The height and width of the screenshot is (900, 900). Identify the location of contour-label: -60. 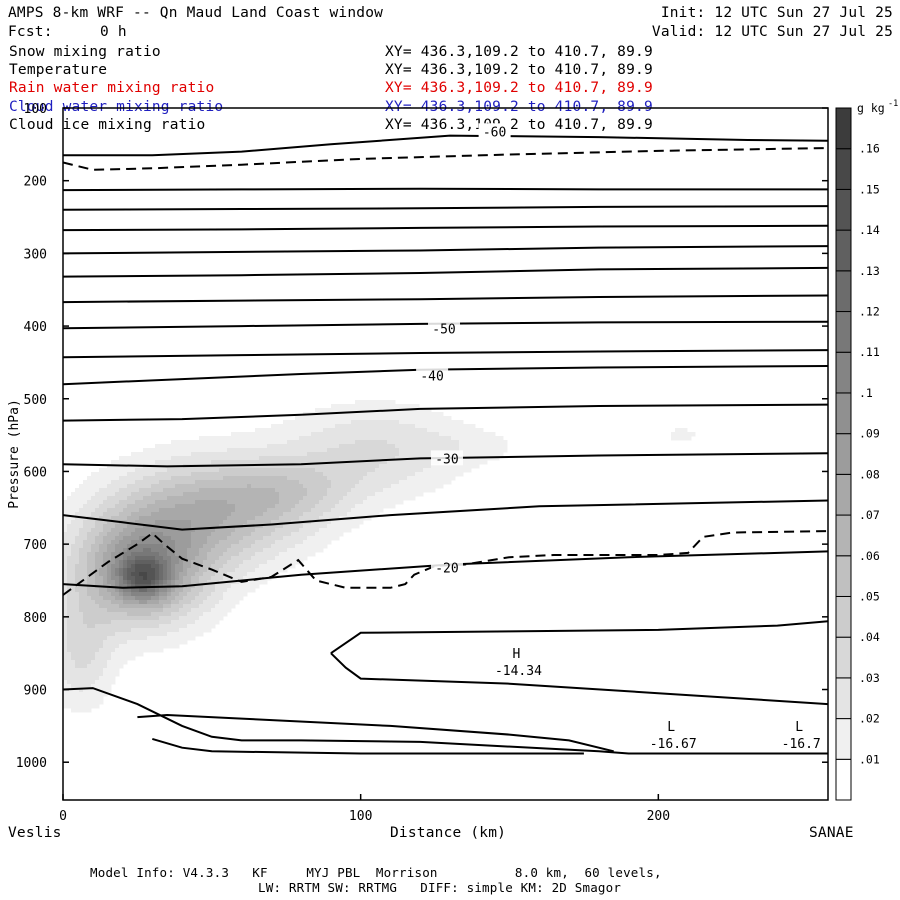
(494, 132).